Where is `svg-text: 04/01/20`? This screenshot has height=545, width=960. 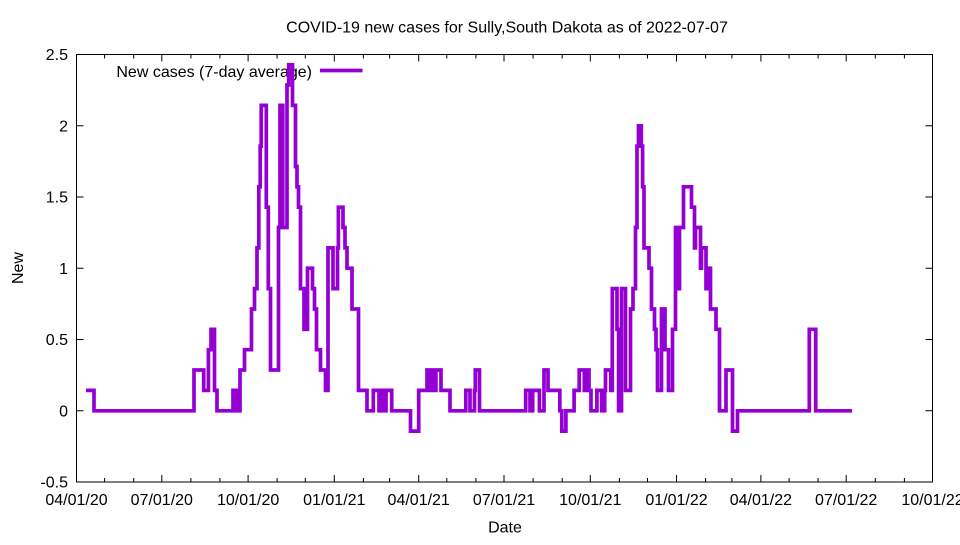 svg-text: 04/01/20 is located at coordinates (76, 500).